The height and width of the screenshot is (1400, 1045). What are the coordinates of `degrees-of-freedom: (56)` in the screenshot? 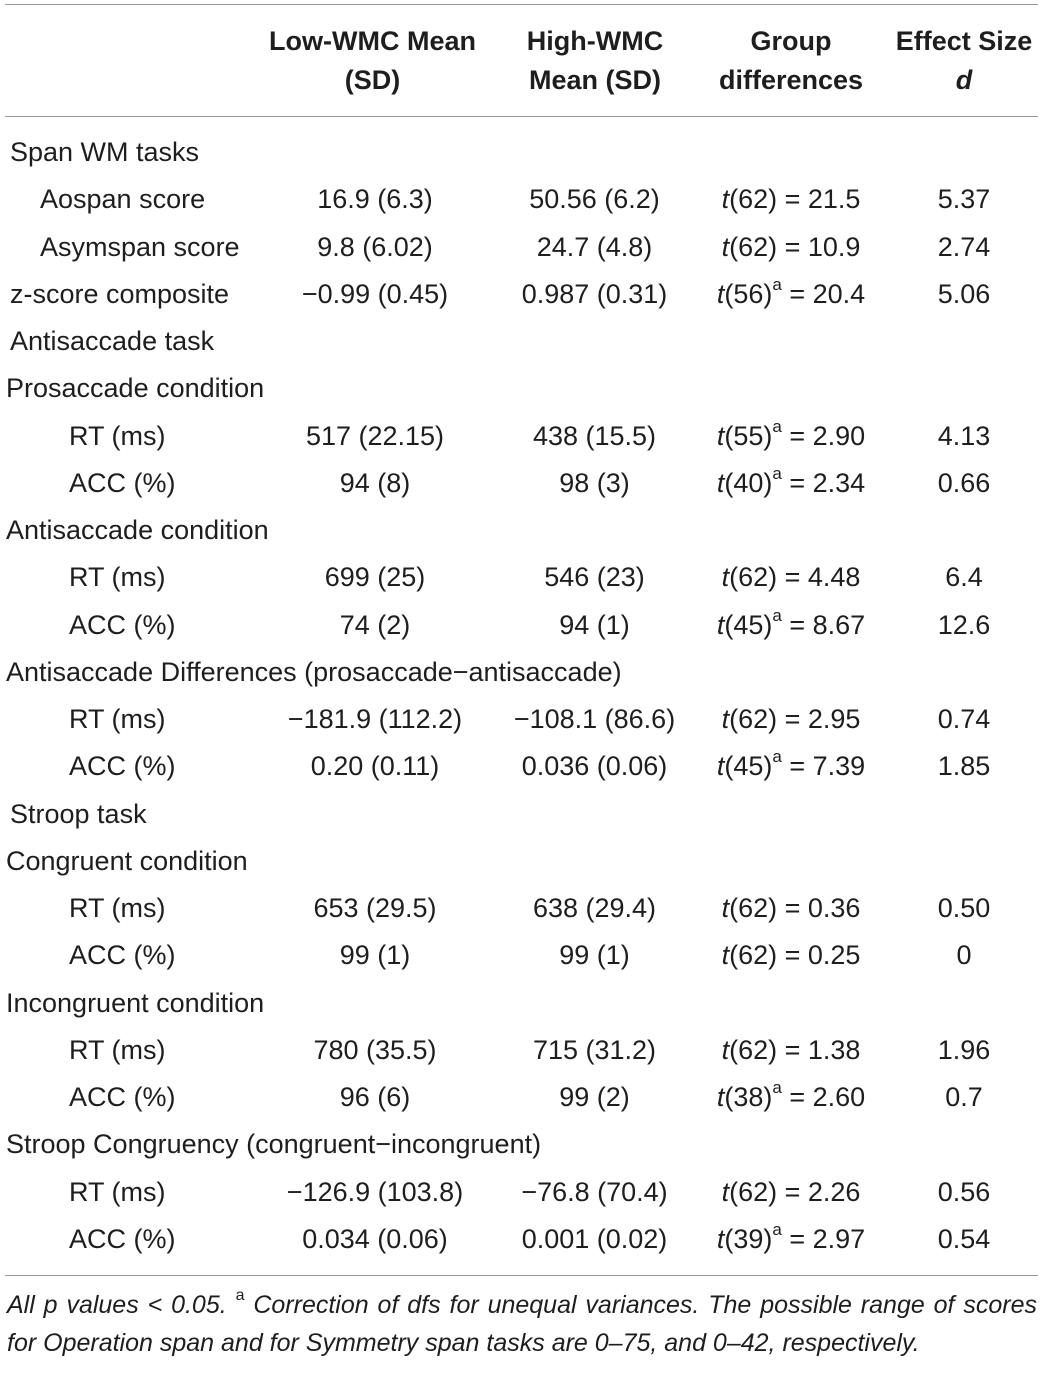 It's located at (748, 293).